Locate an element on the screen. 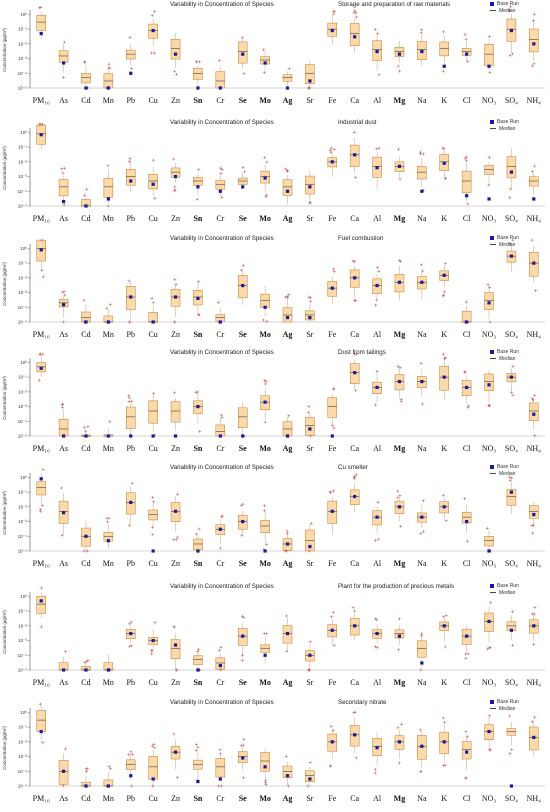 Image resolution: width=550 pixels, height=812 pixels. category-label: NO₃ is located at coordinates (489, 448).